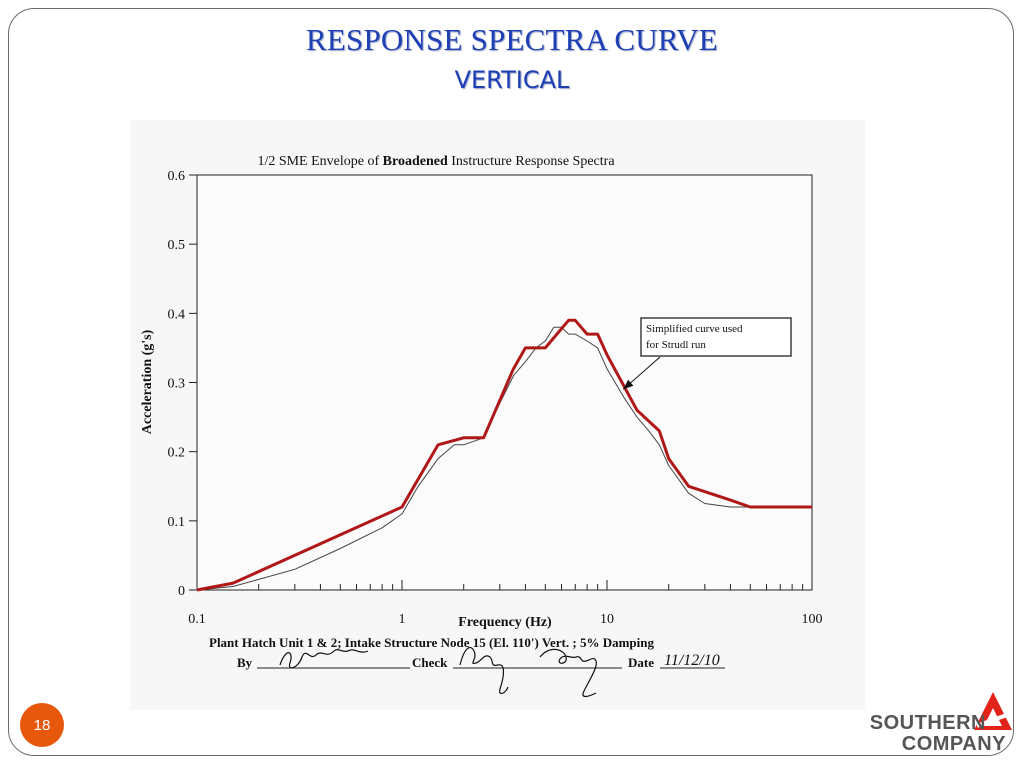 The width and height of the screenshot is (1024, 768). Describe the element at coordinates (177, 453) in the screenshot. I see `y-tick-label: 0.2` at that location.